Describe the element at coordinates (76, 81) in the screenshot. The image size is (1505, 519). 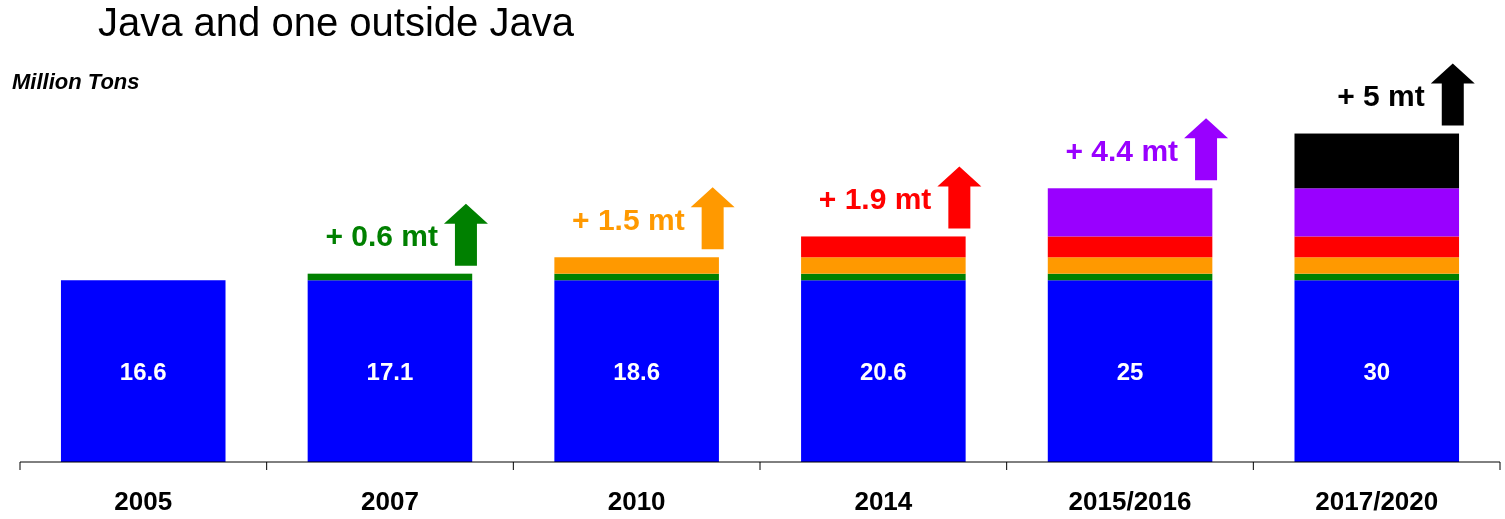
I see `text: Million Tons` at that location.